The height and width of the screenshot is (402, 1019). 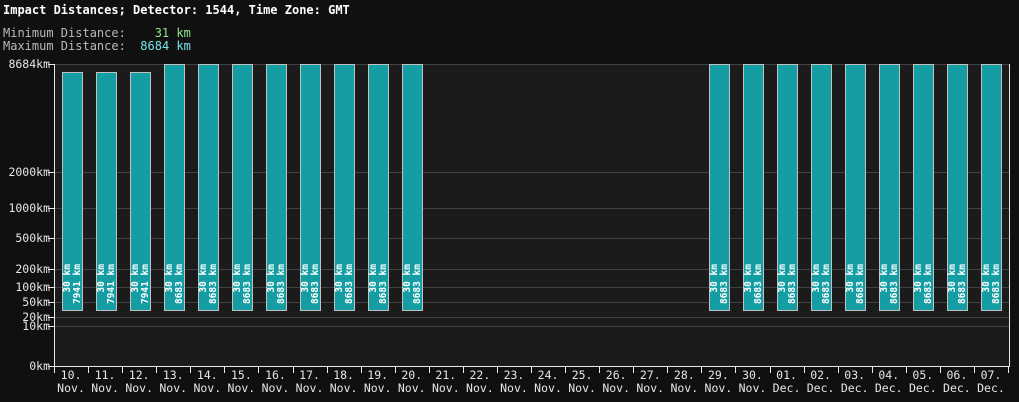 I want to click on x-axis-label: 05. Dec., so click(x=923, y=381).